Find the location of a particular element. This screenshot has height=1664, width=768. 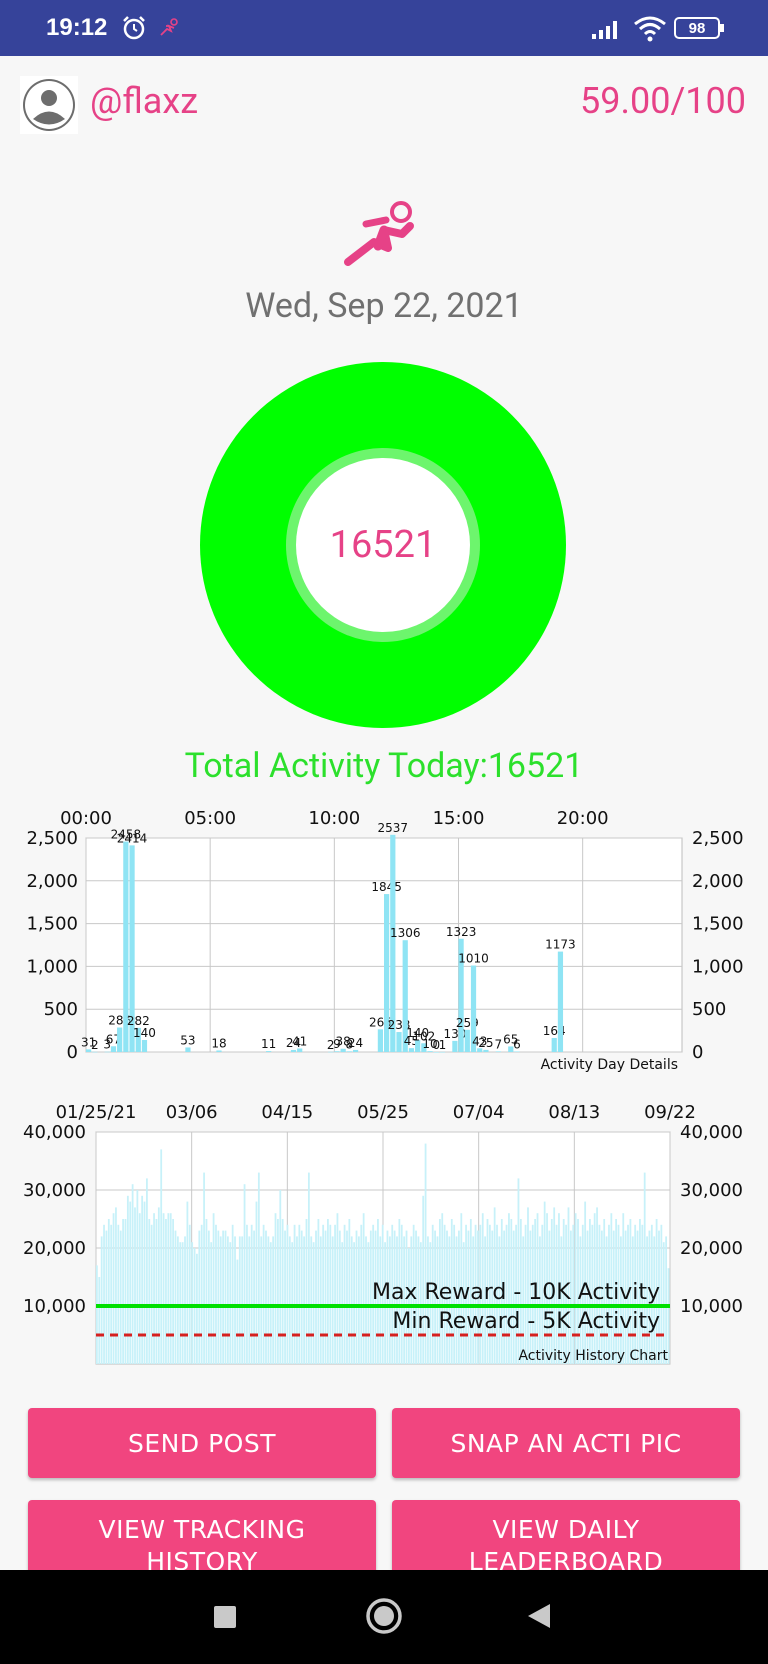

battery-icon: 98 is located at coordinates (699, 28).